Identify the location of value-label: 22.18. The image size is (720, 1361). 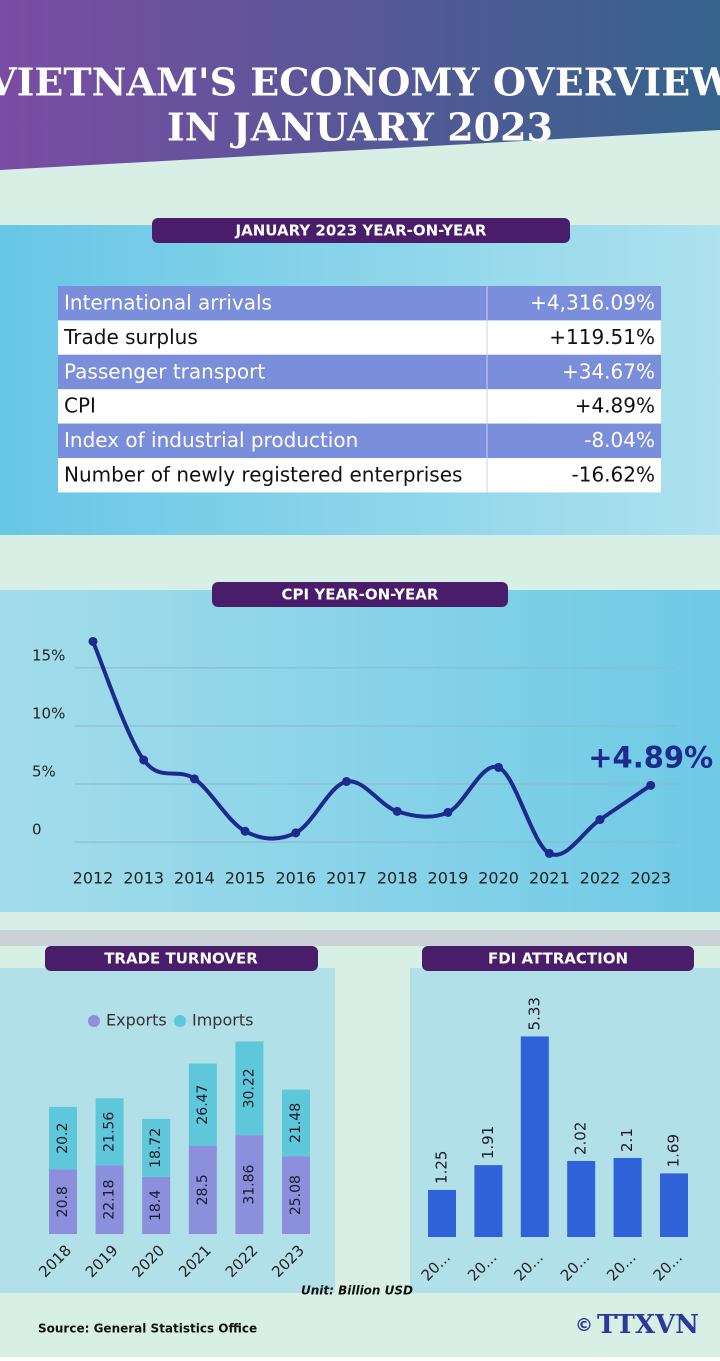
(110, 1200).